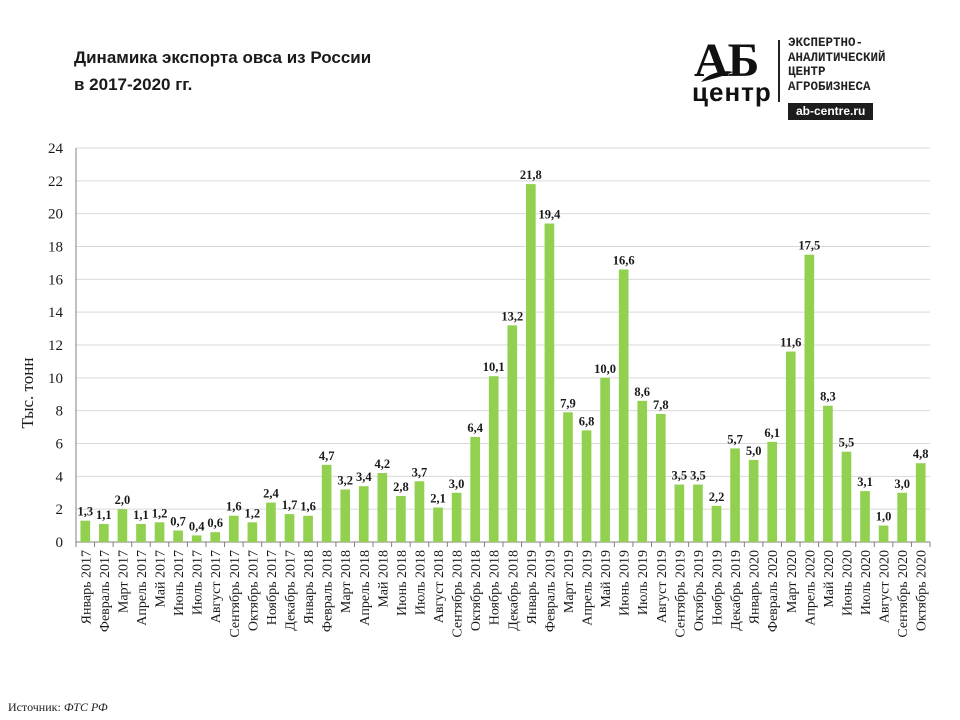 The height and width of the screenshot is (720, 960). I want to click on x-tick-label: Июль 2019, so click(643, 582).